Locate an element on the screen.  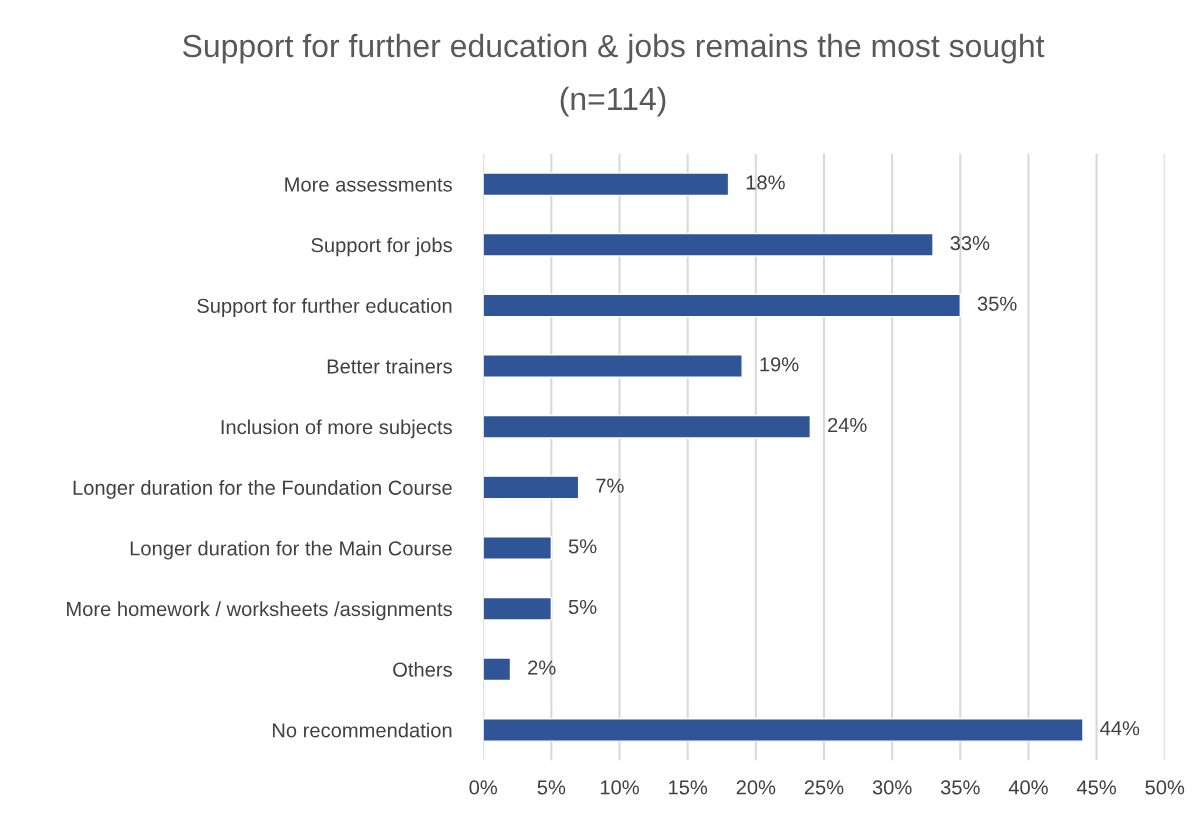
x-tick-label: 30% is located at coordinates (892, 787).